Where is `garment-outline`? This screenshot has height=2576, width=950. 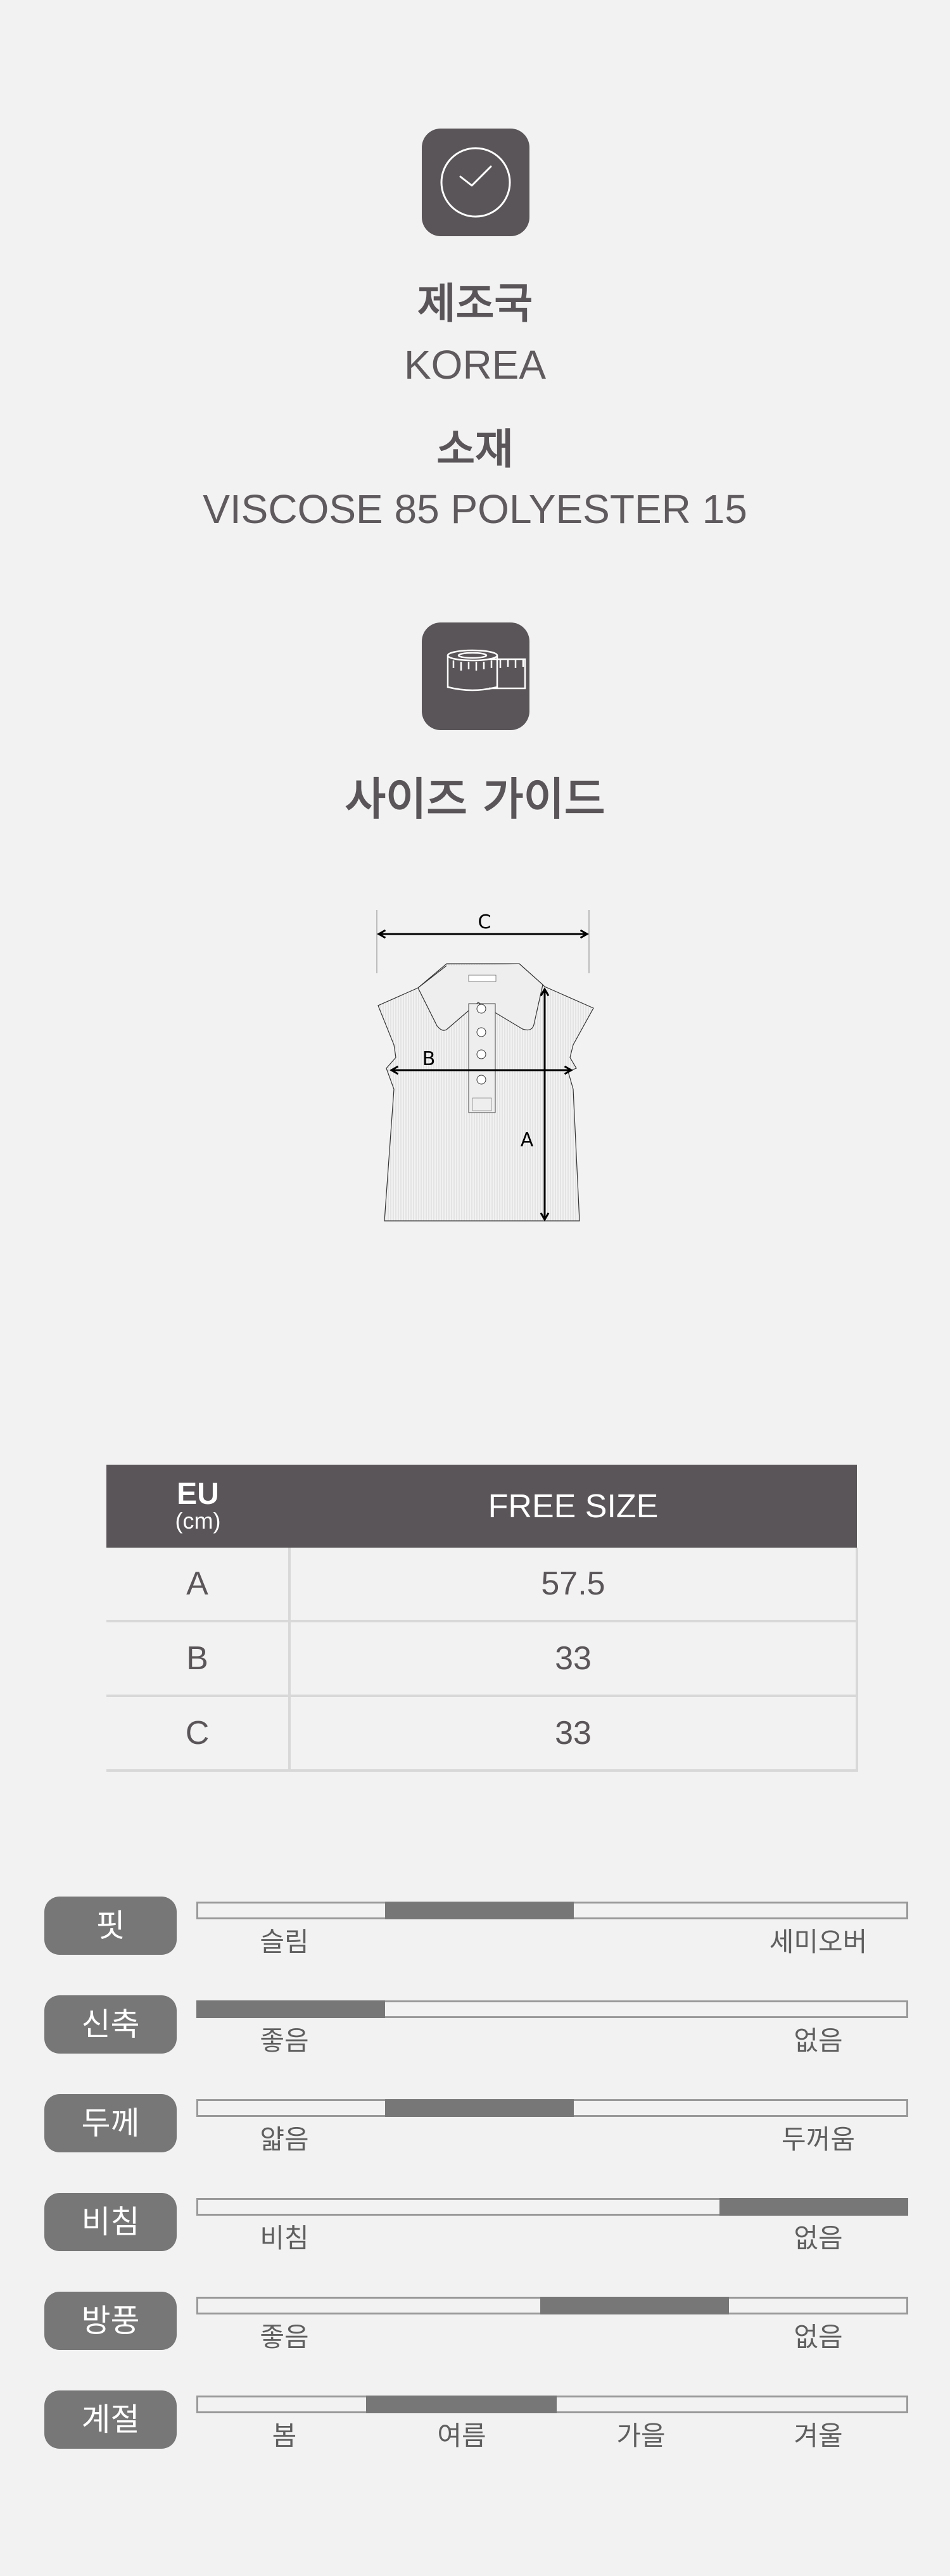 garment-outline is located at coordinates (485, 1092).